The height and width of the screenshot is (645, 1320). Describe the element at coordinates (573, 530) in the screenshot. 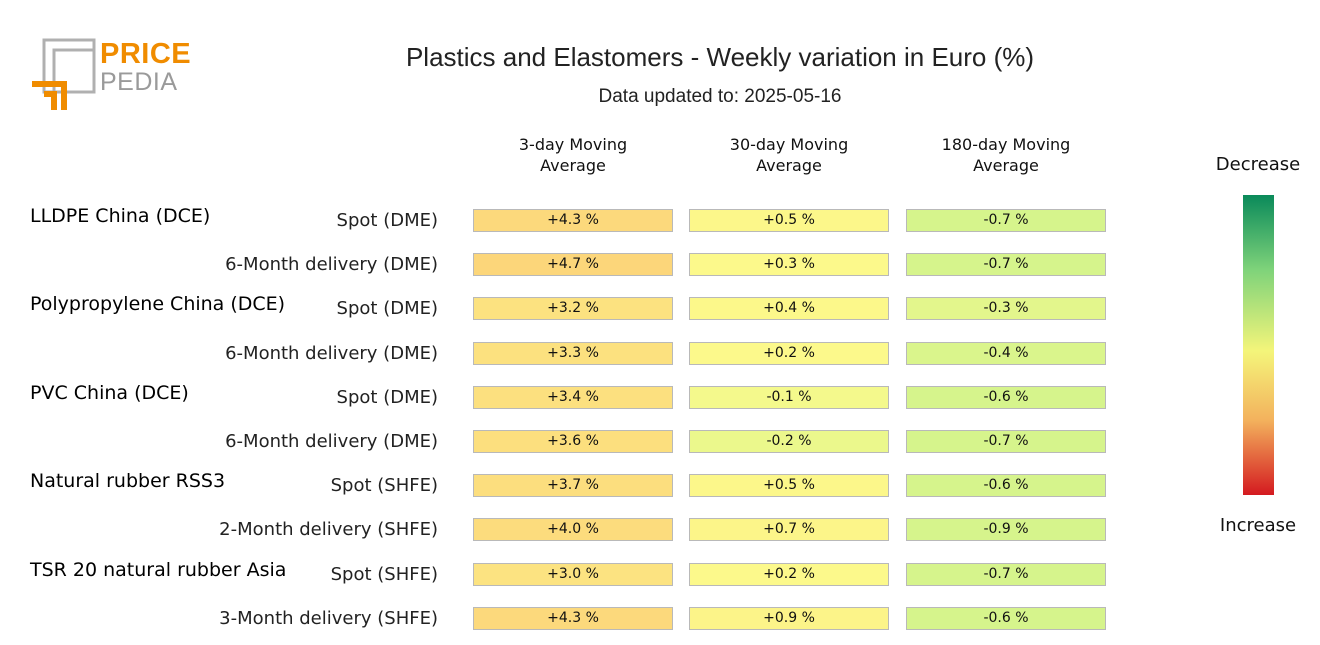

I see `value-cell: +4.0 %` at that location.